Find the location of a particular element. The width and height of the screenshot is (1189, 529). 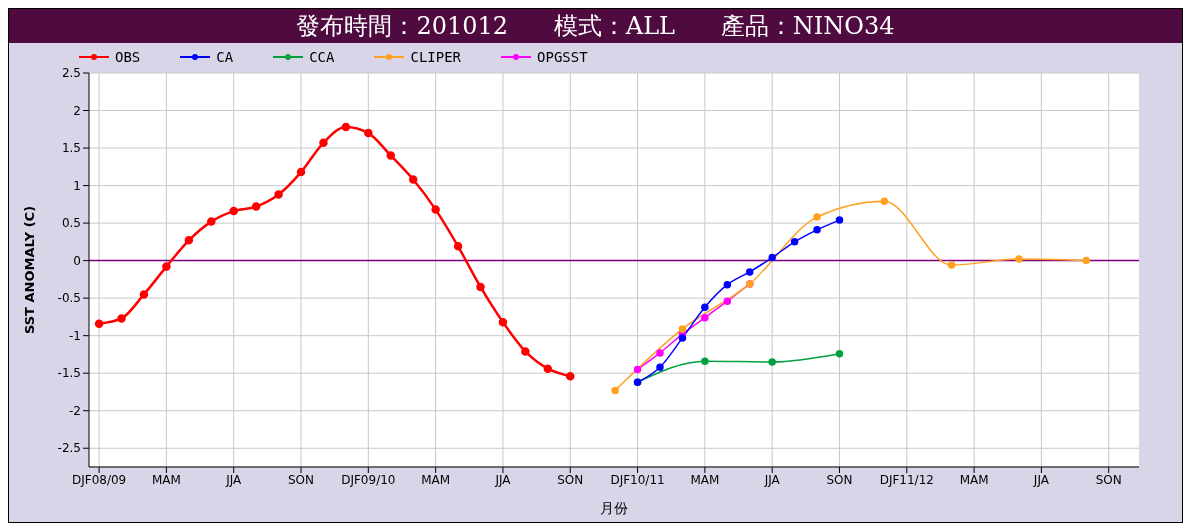

x-tick-label: DJF11/12 is located at coordinates (906, 479).